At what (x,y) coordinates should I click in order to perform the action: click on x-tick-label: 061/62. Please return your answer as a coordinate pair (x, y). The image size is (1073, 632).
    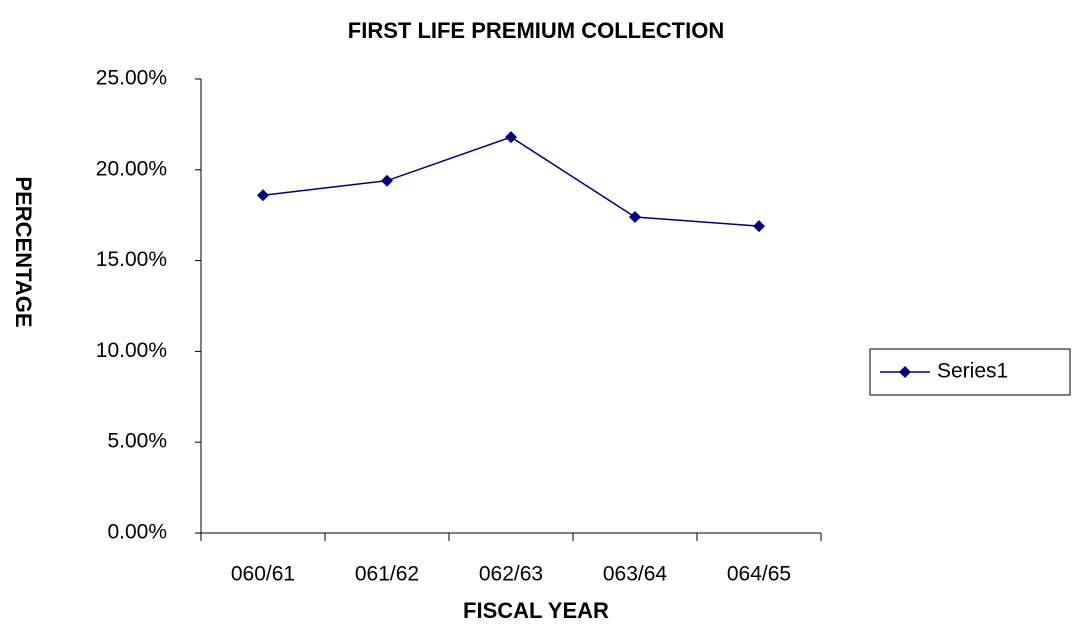
    Looking at the image, I should click on (387, 574).